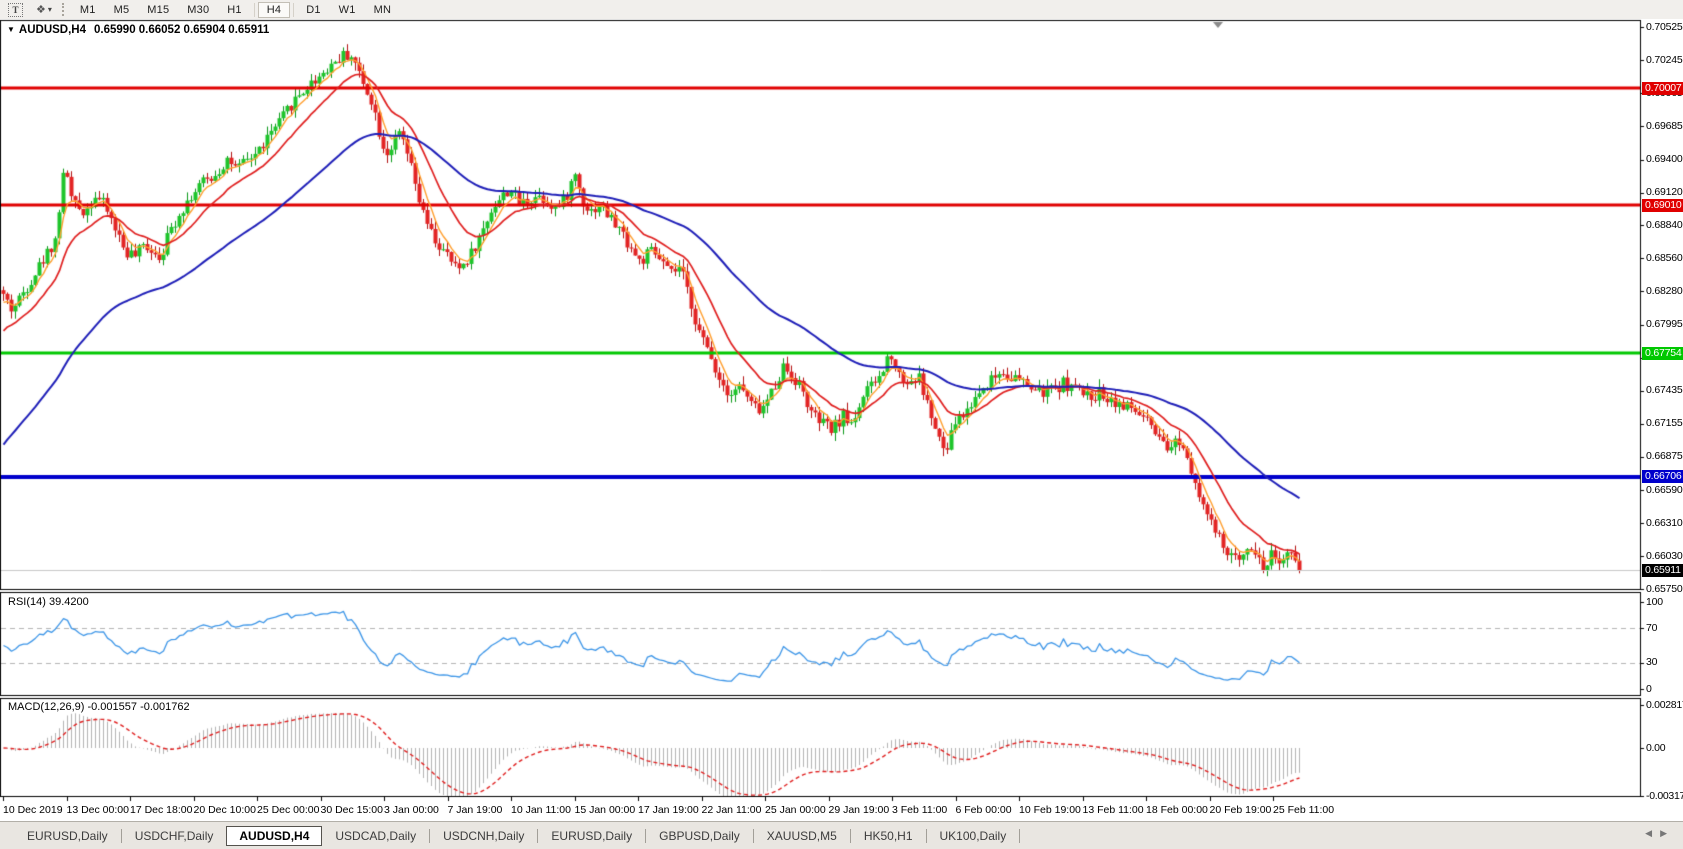 The width and height of the screenshot is (1683, 849). I want to click on price-tick-label: 0.70525, so click(1664, 26).